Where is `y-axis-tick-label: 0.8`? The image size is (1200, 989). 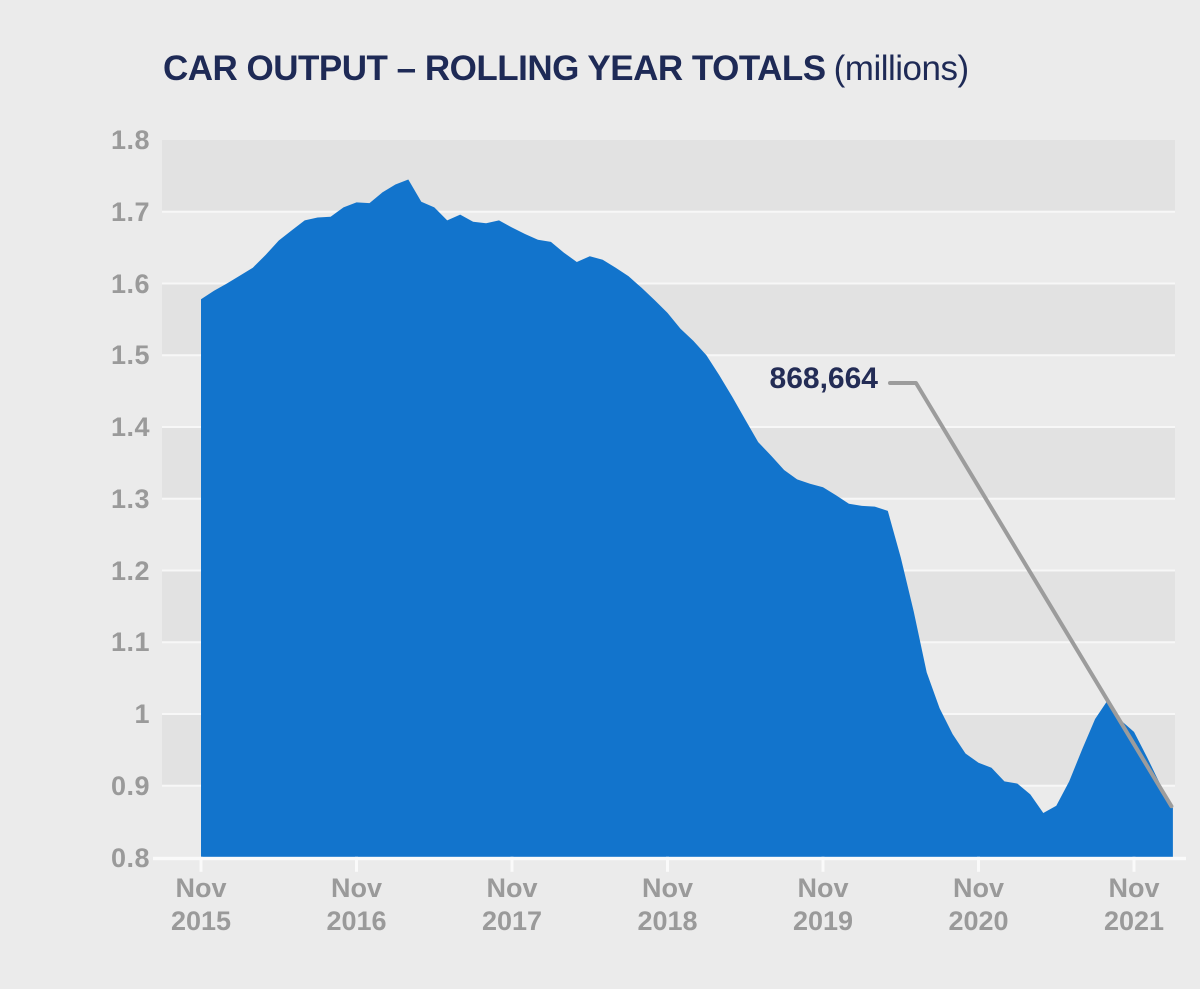
y-axis-tick-label: 0.8 is located at coordinates (130, 857).